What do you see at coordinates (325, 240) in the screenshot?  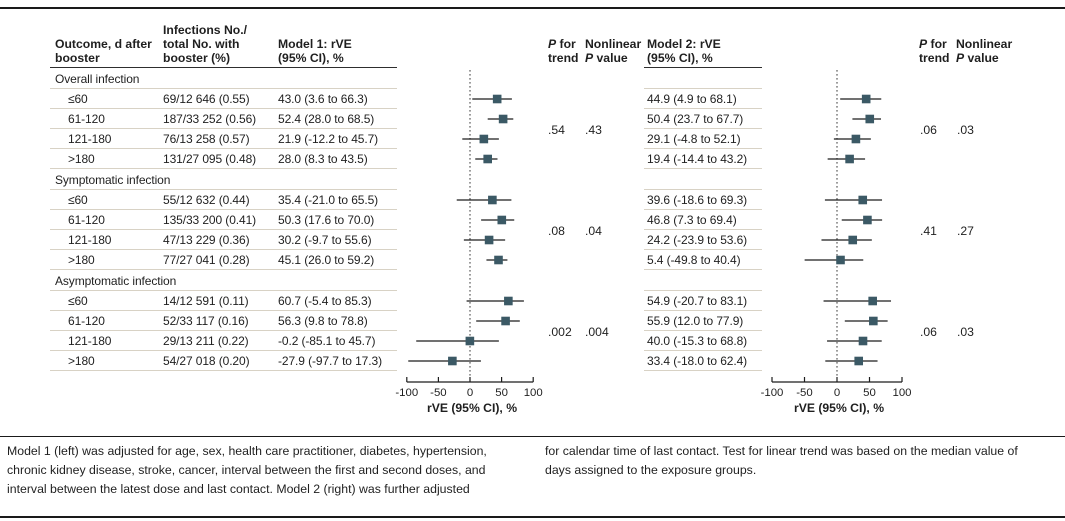 I see `model1-ci-cell: 30.2 (-9.7 to 55.6)` at bounding box center [325, 240].